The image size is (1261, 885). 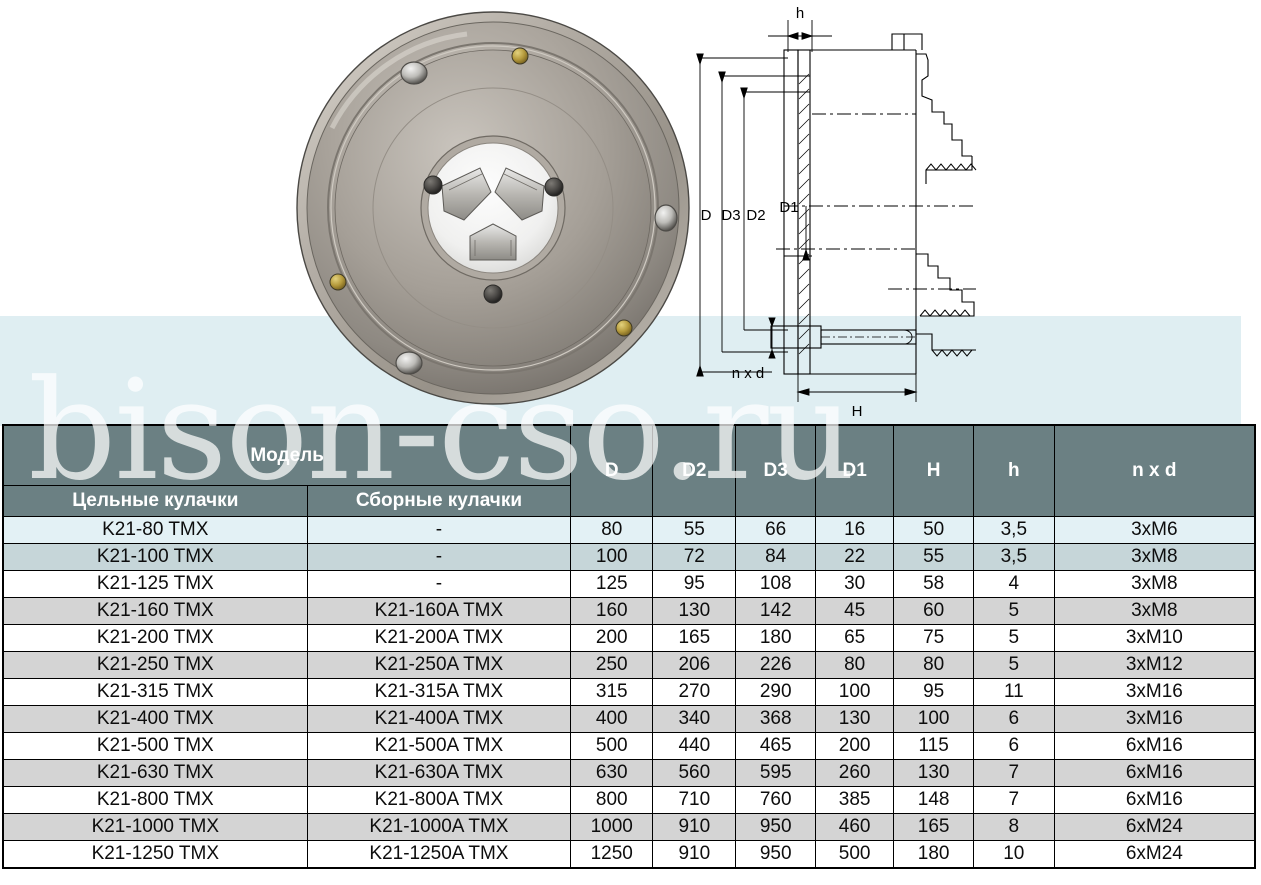 I want to click on cell-solid: K21-500 TMX, so click(x=155, y=746).